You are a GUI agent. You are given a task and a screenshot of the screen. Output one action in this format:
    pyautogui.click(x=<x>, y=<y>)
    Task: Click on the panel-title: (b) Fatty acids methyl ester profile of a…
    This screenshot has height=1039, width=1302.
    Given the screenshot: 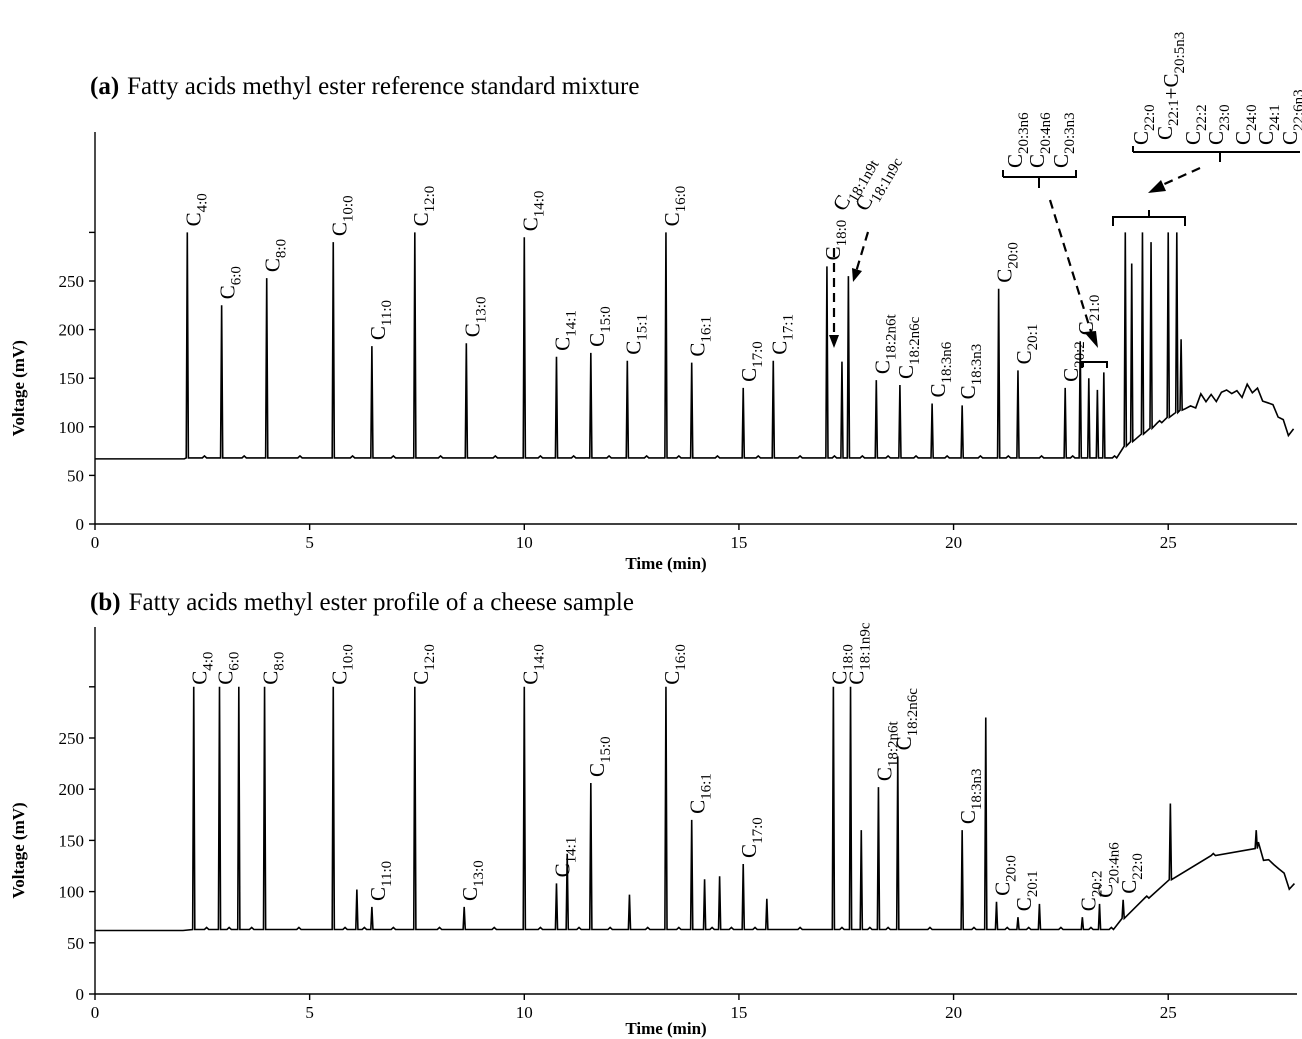 What is the action you would take?
    pyautogui.click(x=362, y=602)
    